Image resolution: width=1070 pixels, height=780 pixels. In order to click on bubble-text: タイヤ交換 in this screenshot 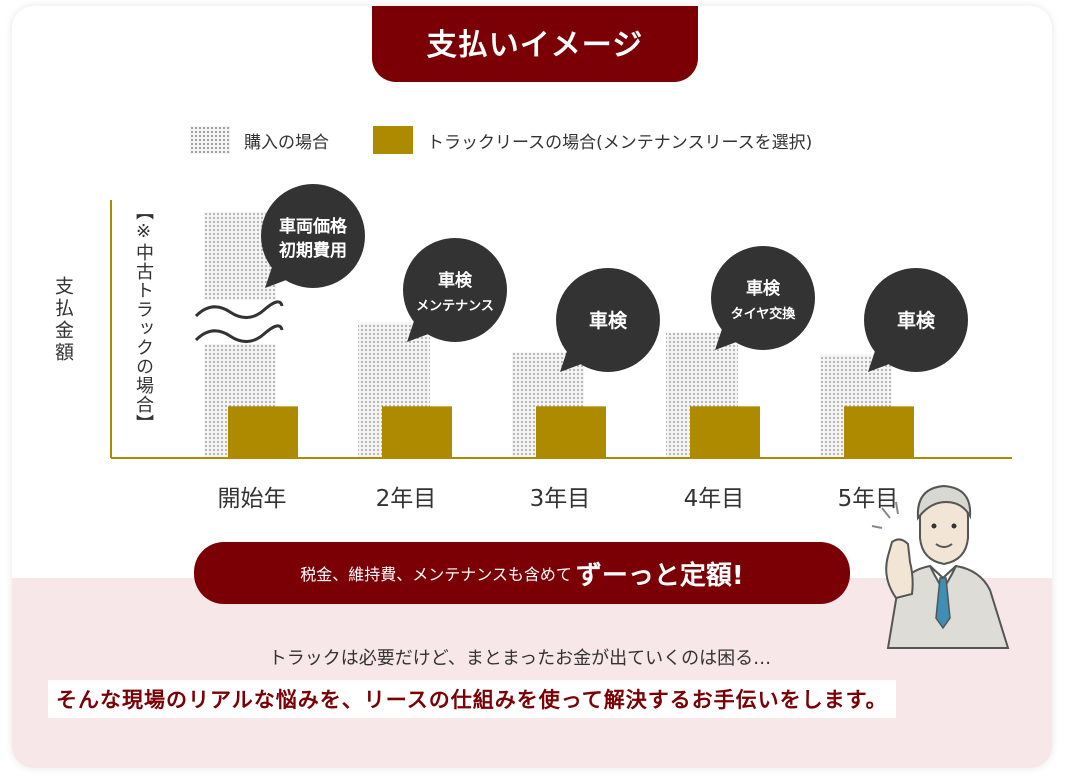, I will do `click(764, 314)`.